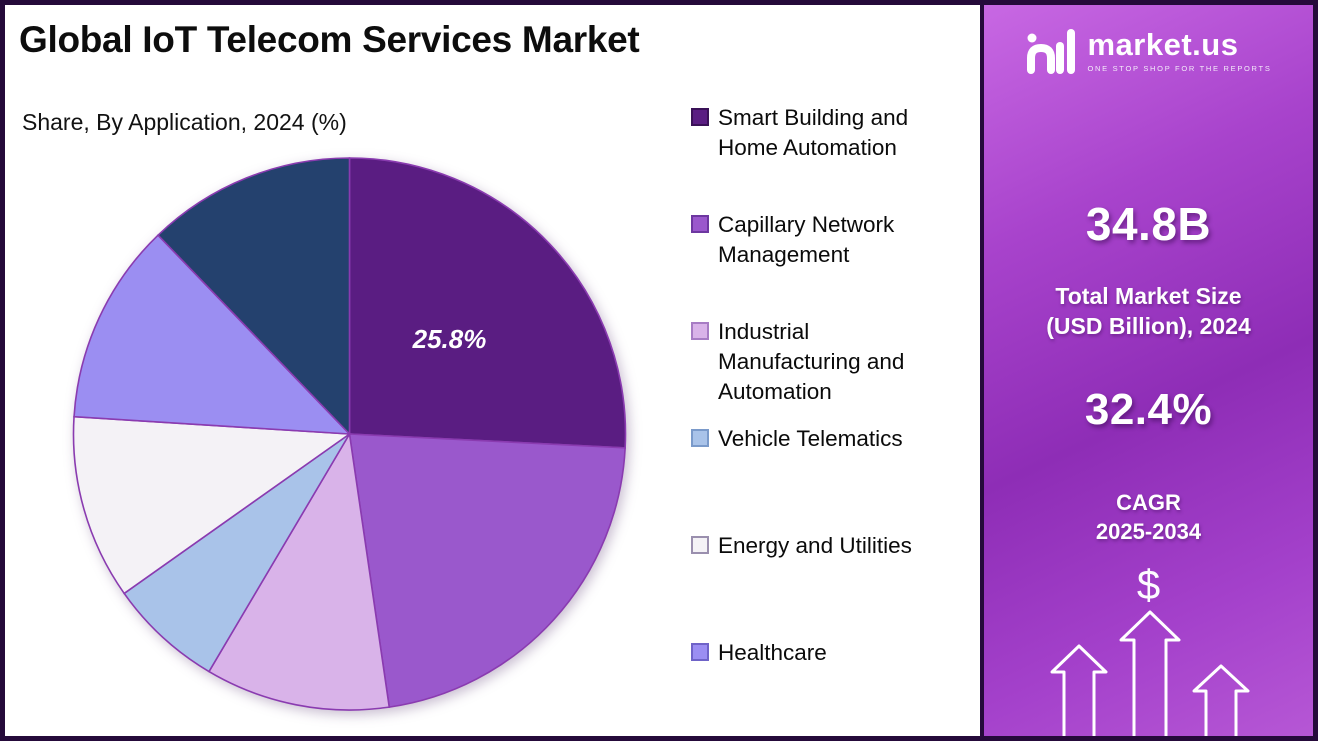 This screenshot has height=741, width=1318. What do you see at coordinates (1179, 68) in the screenshot?
I see `brand-tagline: ONE STOP SHOP FOR THE REPORTS` at bounding box center [1179, 68].